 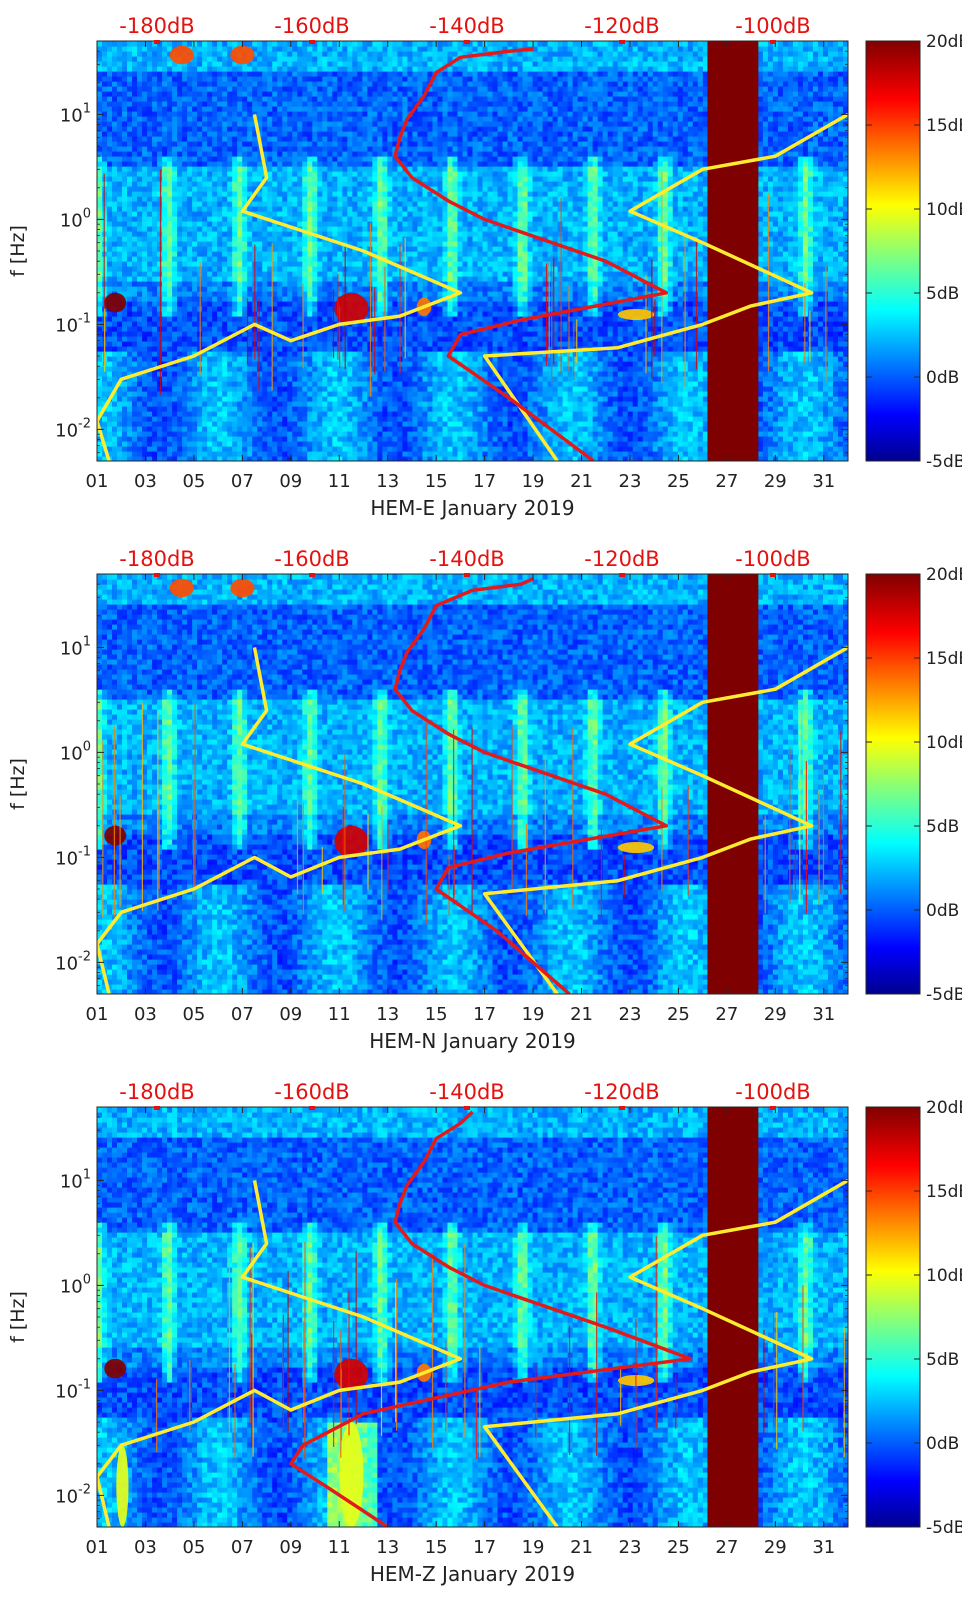 What do you see at coordinates (472, 1041) in the screenshot?
I see `x-axis-label: HEM-N January 2019` at bounding box center [472, 1041].